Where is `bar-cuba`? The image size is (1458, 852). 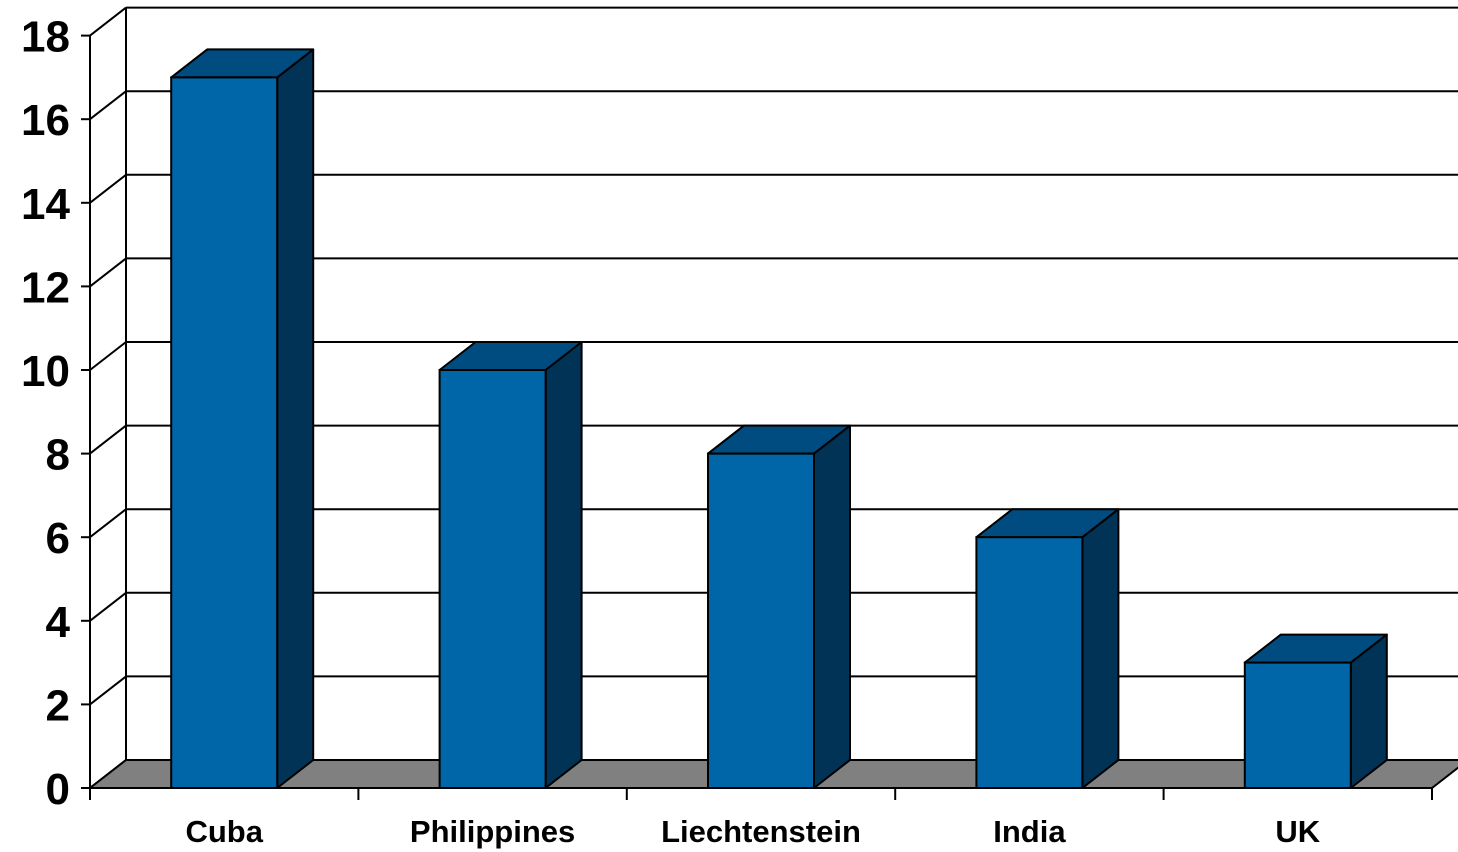
bar-cuba is located at coordinates (242, 418).